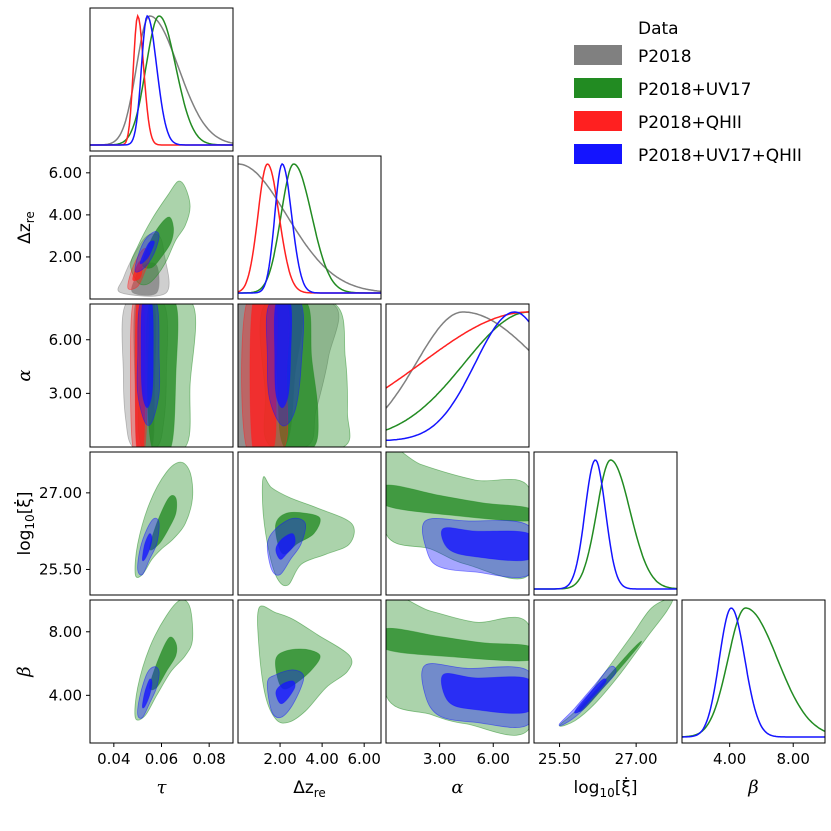 This screenshot has width=831, height=831. I want to click on legend-label-p2018-uv17: P2018+UV17, so click(694, 90).